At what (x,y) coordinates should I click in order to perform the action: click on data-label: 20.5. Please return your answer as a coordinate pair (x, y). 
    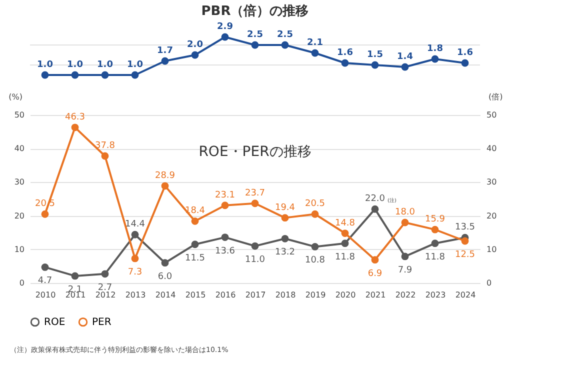
    Looking at the image, I should click on (315, 204).